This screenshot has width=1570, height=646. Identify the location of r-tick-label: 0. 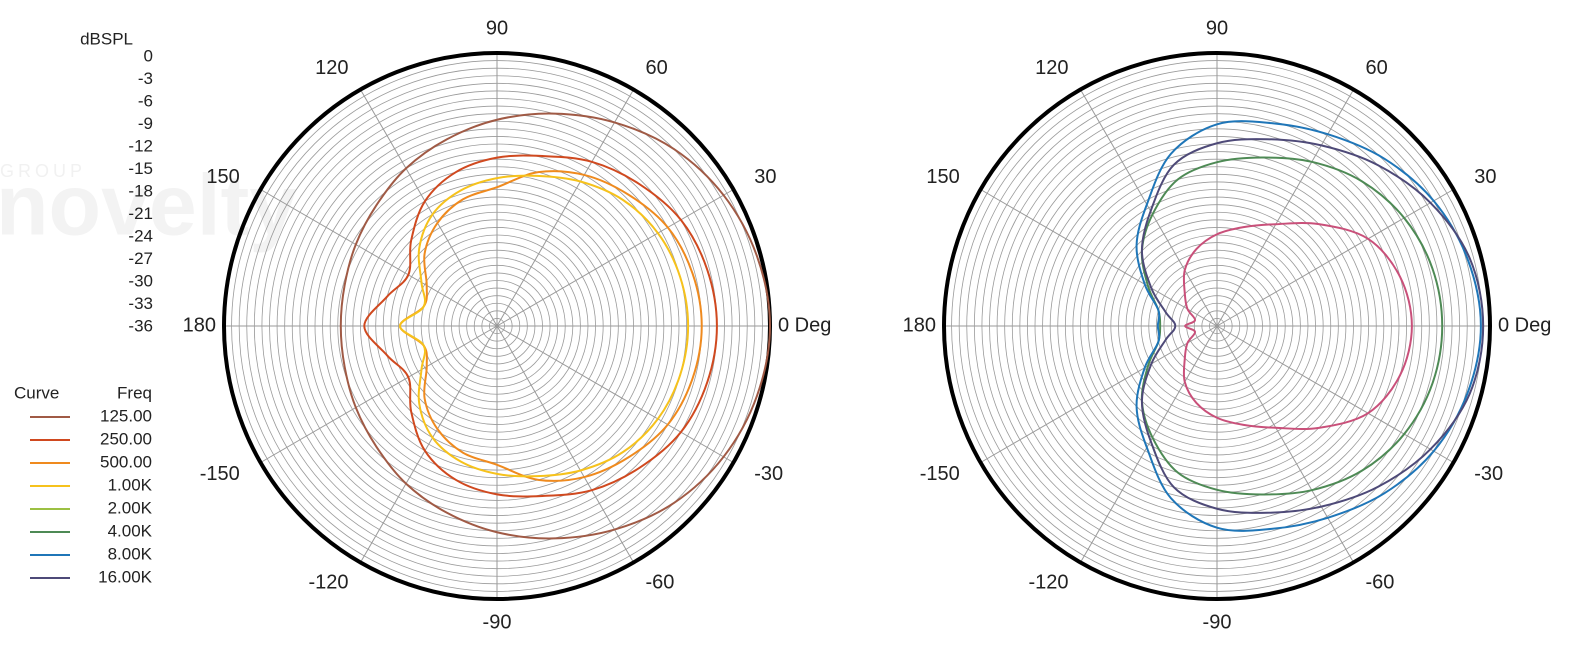
(148, 55).